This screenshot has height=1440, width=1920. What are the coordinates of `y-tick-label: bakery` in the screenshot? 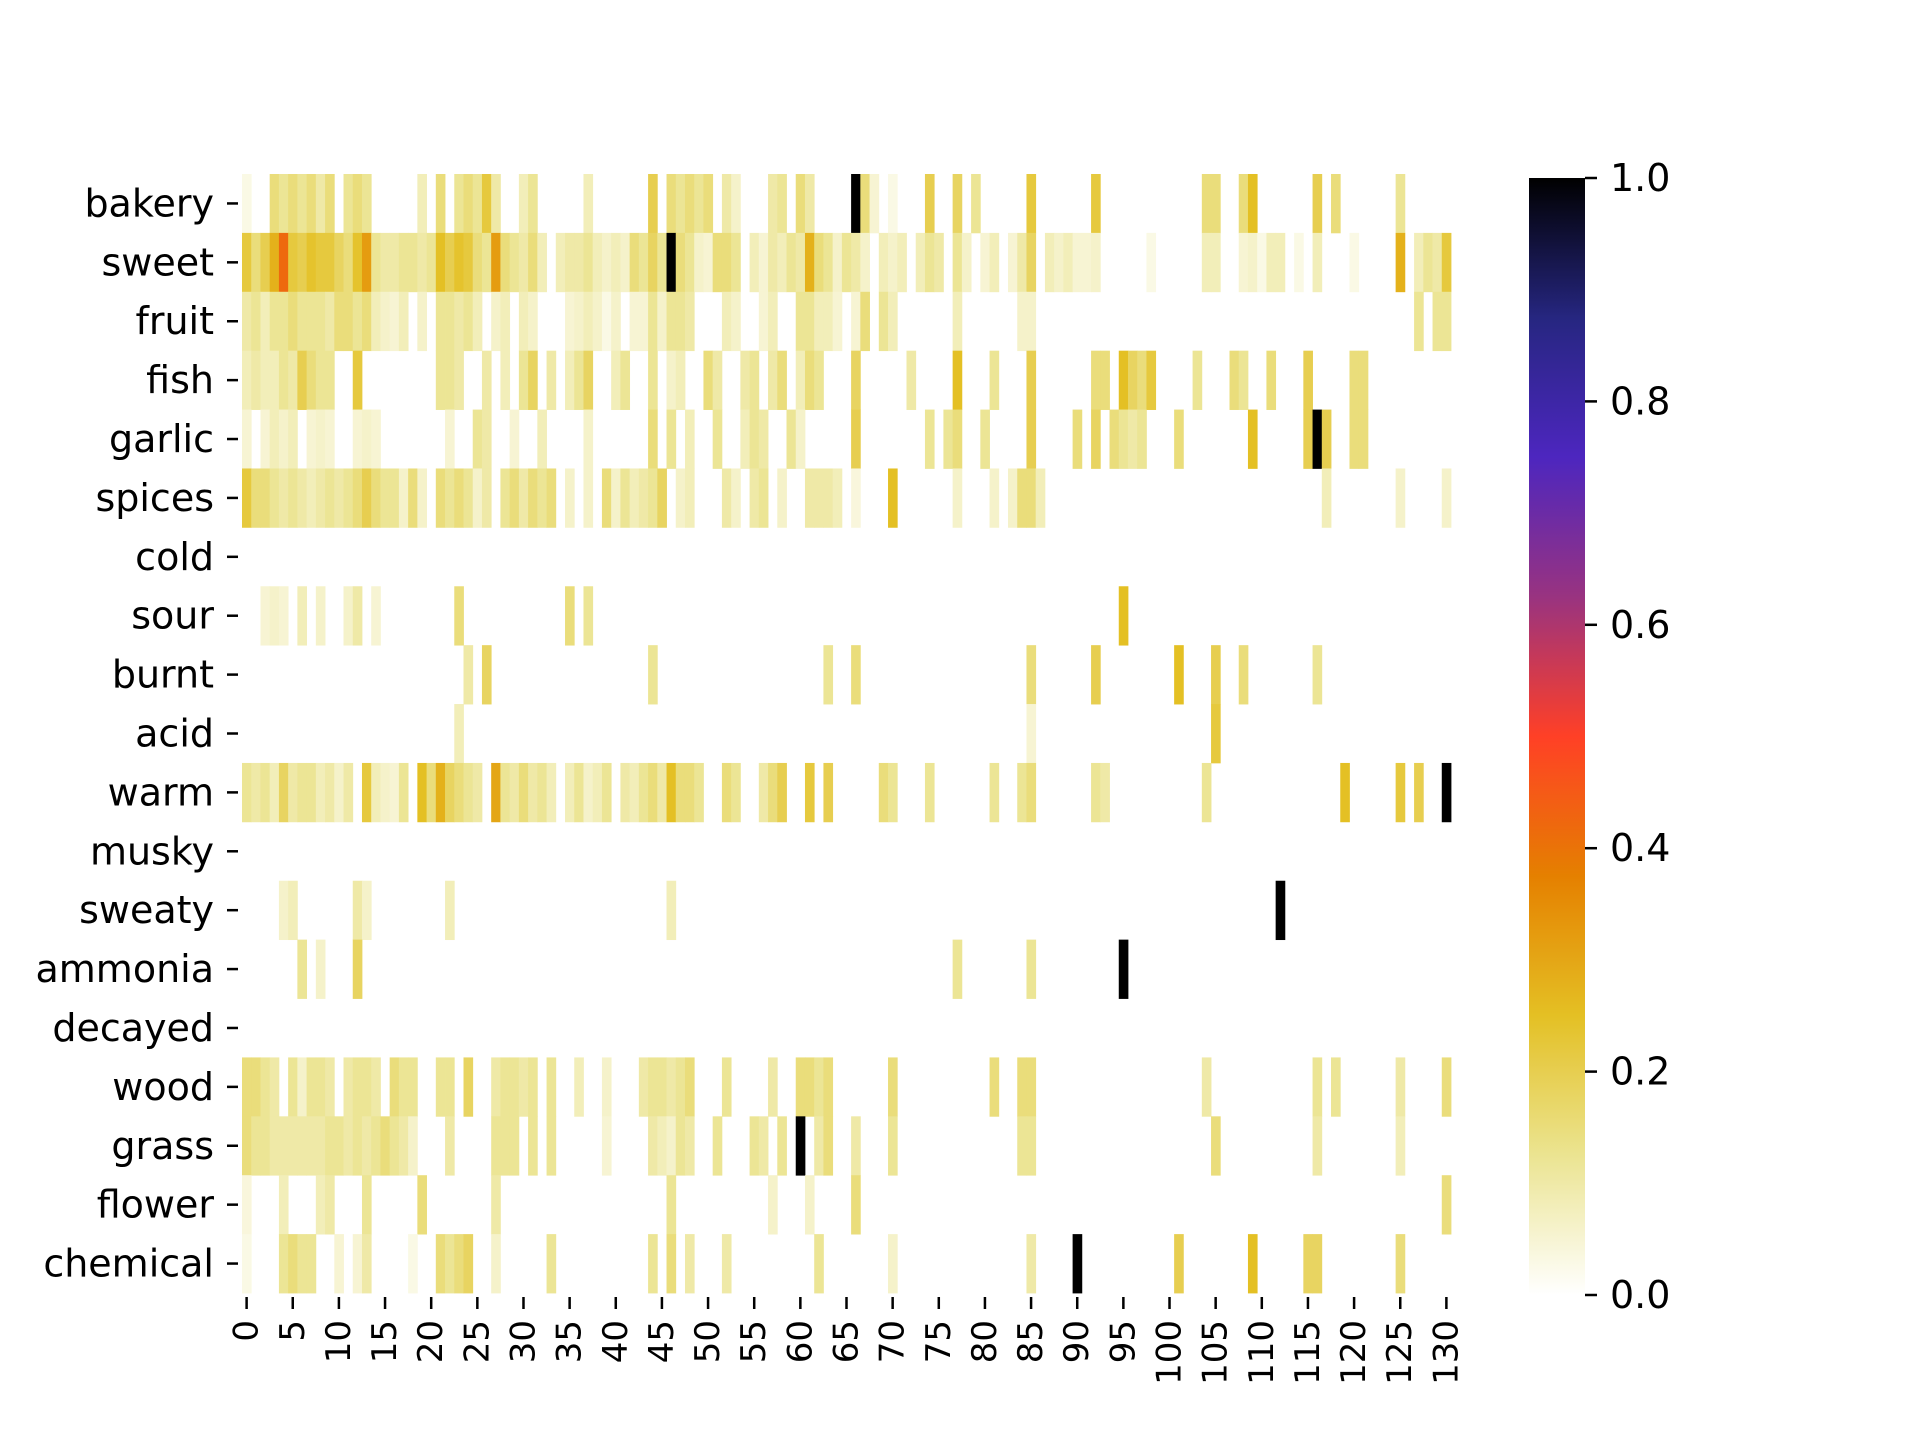 It's located at (149, 203).